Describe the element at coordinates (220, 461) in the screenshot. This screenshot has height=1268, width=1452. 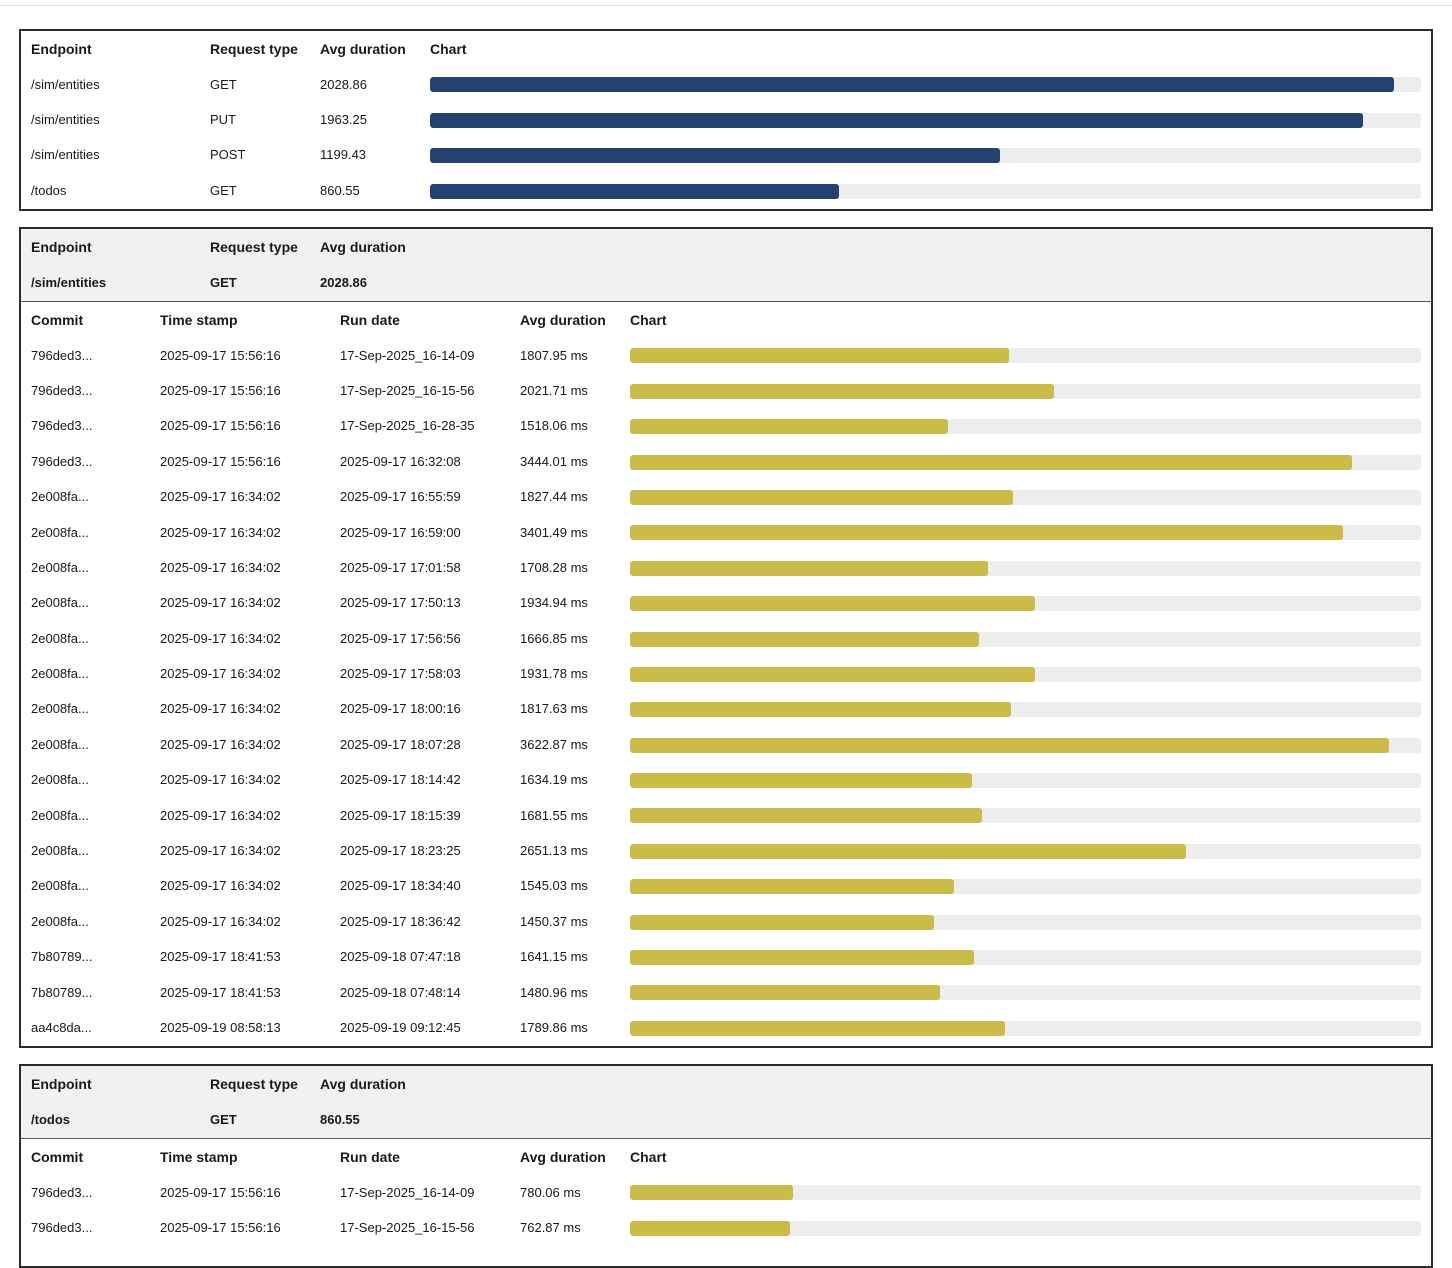
I see `timestamp-cell: 2025-09-17 15:56:16` at that location.